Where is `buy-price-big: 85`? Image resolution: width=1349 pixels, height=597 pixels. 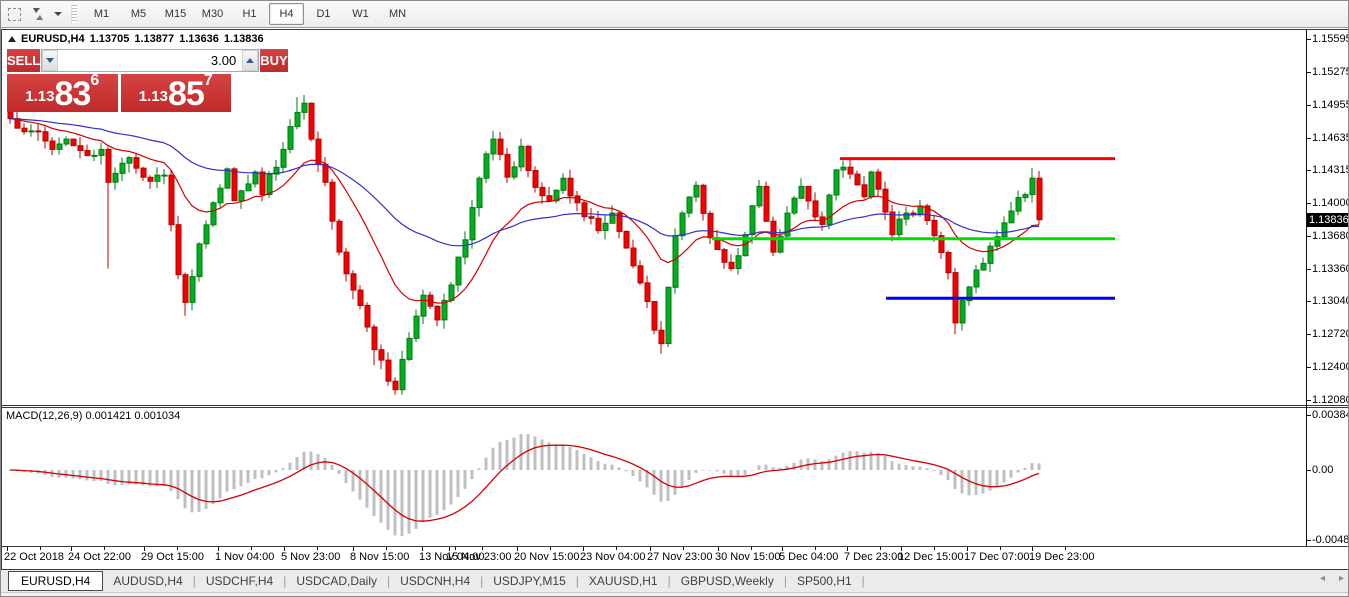
buy-price-big: 85 is located at coordinates (186, 94).